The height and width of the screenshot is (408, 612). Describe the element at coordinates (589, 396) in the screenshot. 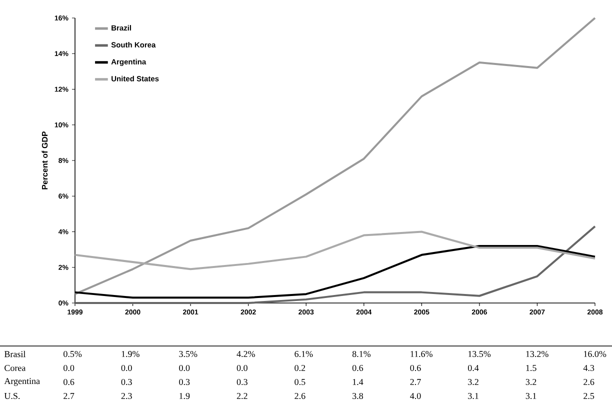

I see `data-label: 2.5` at that location.